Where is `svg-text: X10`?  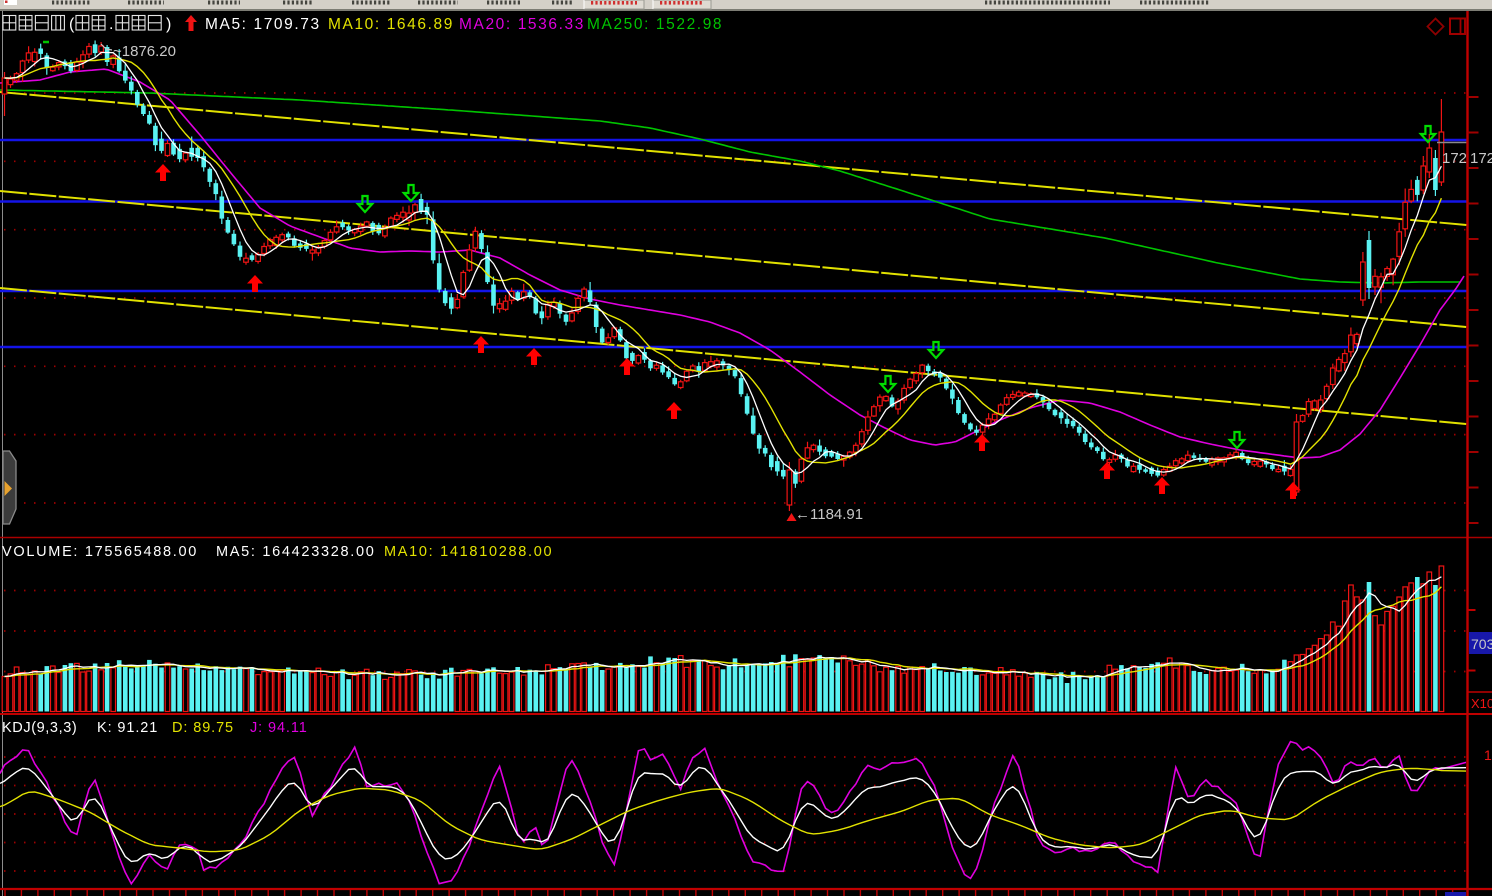
svg-text: X10 is located at coordinates (1481, 703).